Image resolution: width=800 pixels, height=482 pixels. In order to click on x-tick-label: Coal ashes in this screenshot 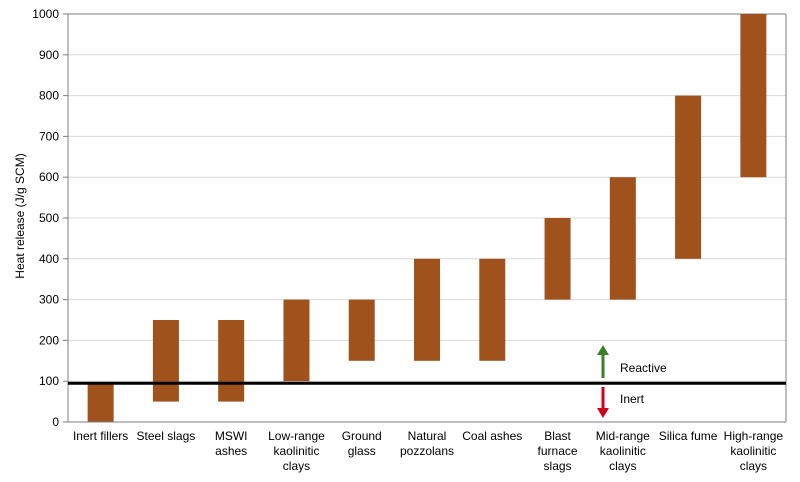, I will do `click(492, 436)`.